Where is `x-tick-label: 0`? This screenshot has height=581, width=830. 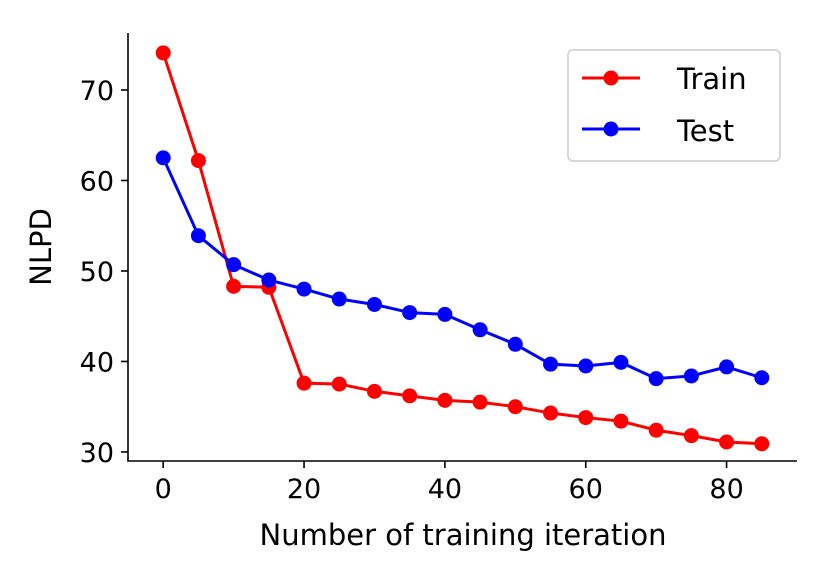 x-tick-label: 0 is located at coordinates (163, 489).